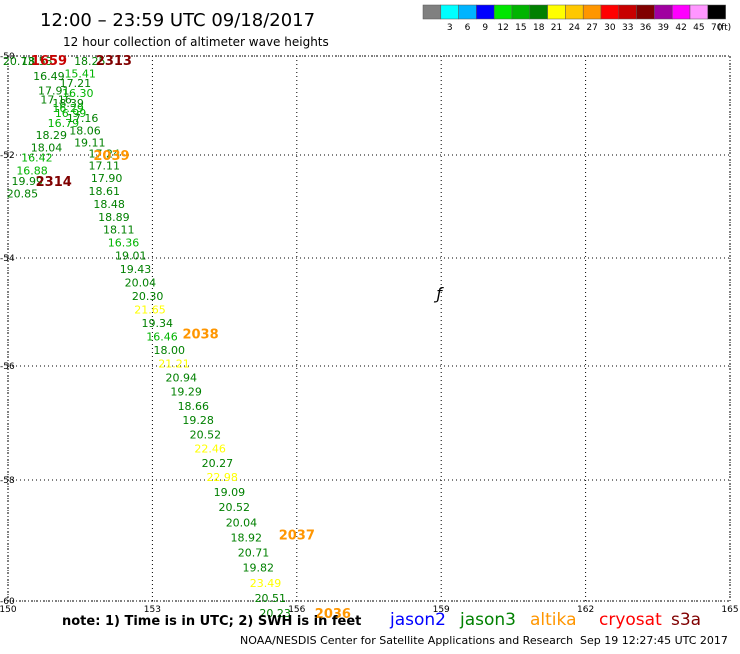 The height and width of the screenshot is (654, 740). Describe the element at coordinates (487, 620) in the screenshot. I see `satellite-name: jason3` at that location.